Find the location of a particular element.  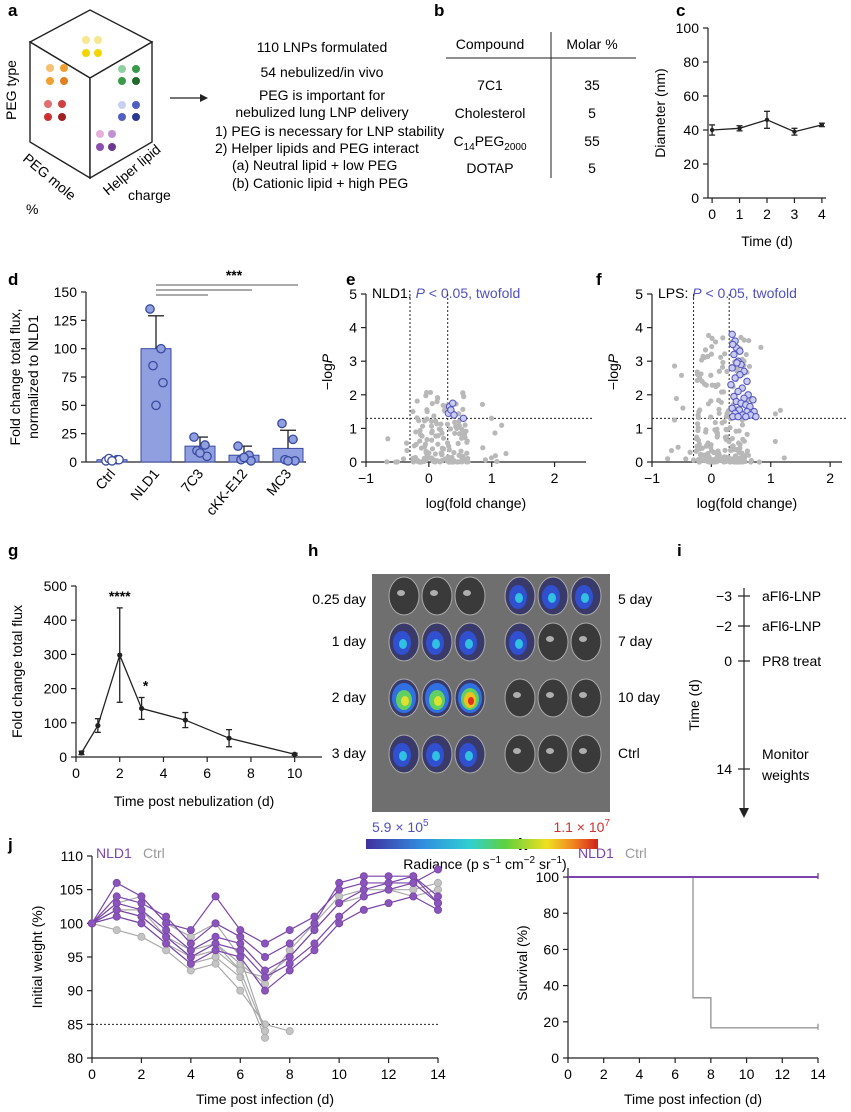

a-line-4: nebulized lung LNP delivery is located at coordinates (321, 112).